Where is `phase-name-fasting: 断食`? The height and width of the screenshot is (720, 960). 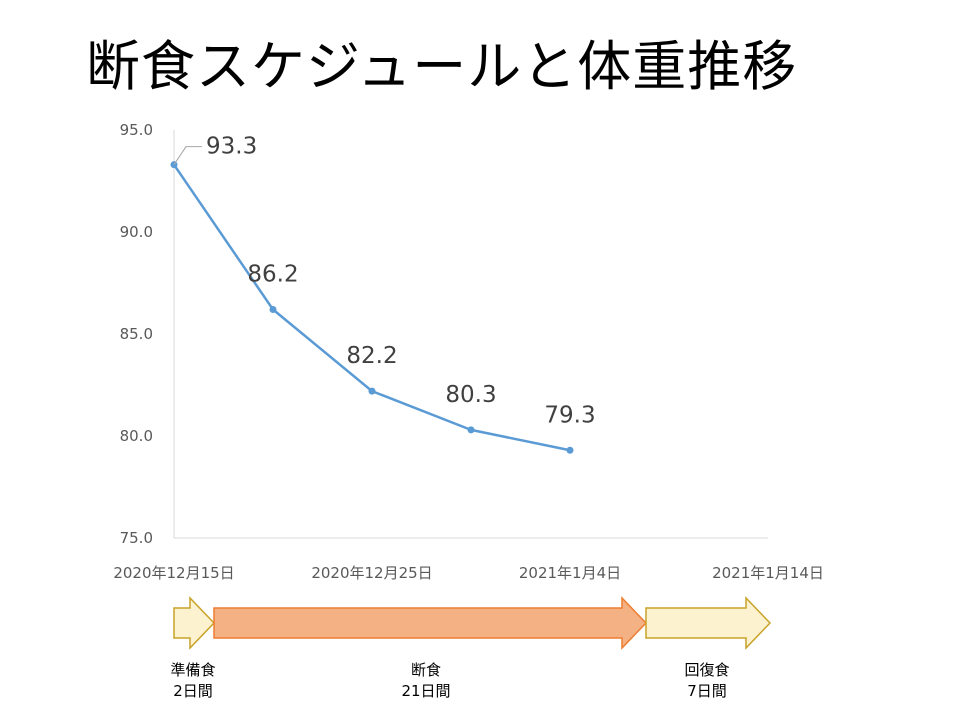 phase-name-fasting: 断食 is located at coordinates (425, 670).